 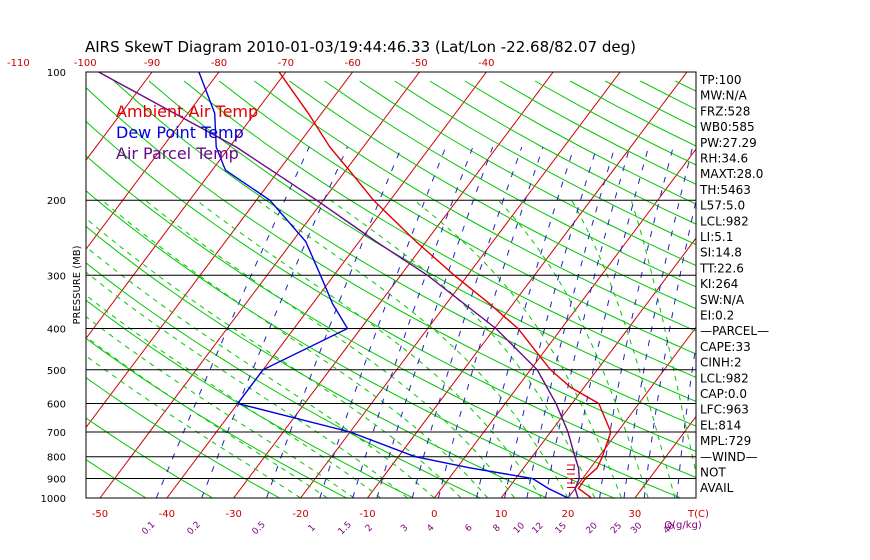 What do you see at coordinates (538, 528) in the screenshot?
I see `mixing-ratio-tick-label: 12` at bounding box center [538, 528].